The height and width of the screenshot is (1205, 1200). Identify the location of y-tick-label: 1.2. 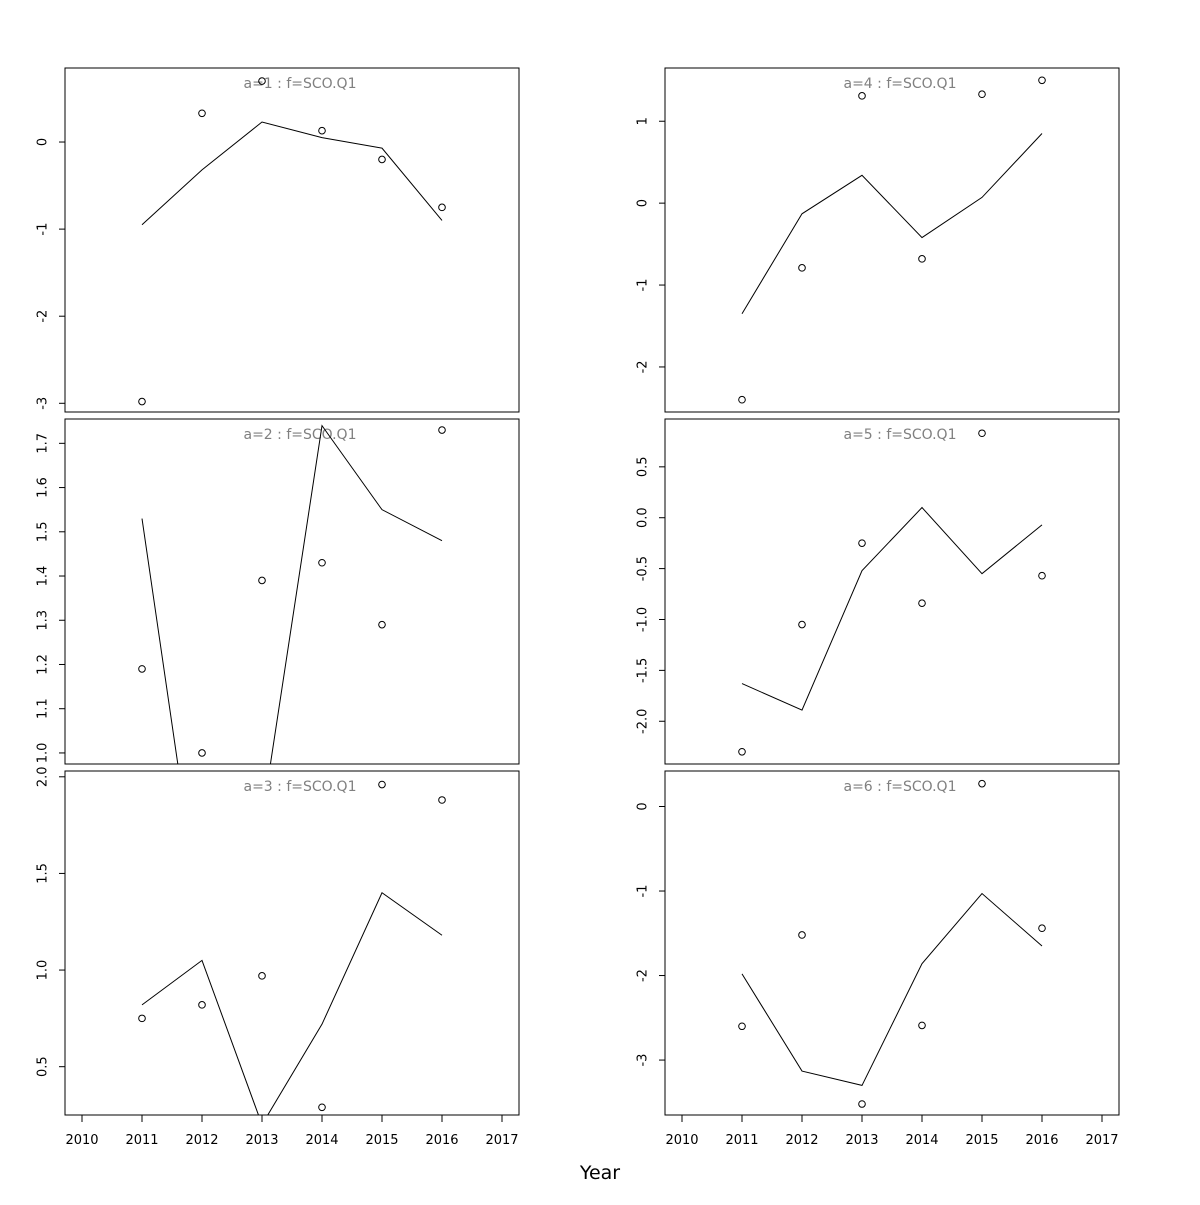
(43, 664).